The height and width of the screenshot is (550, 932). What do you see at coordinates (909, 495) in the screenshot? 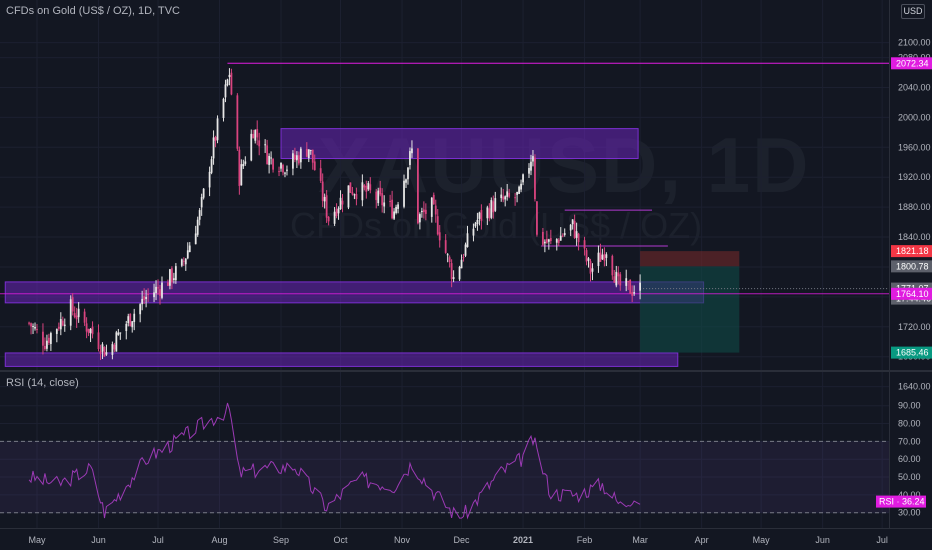
I see `rsi-tick-label: 40.00` at bounding box center [909, 495].